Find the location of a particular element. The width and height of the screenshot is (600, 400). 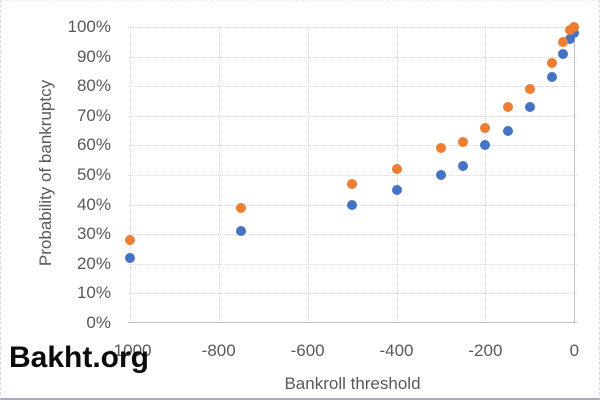

y-axis-tick-labels: 0% 10% 20% 30% 40% 50% 60% 70% 80% 90% 100% is located at coordinates (56, 175).